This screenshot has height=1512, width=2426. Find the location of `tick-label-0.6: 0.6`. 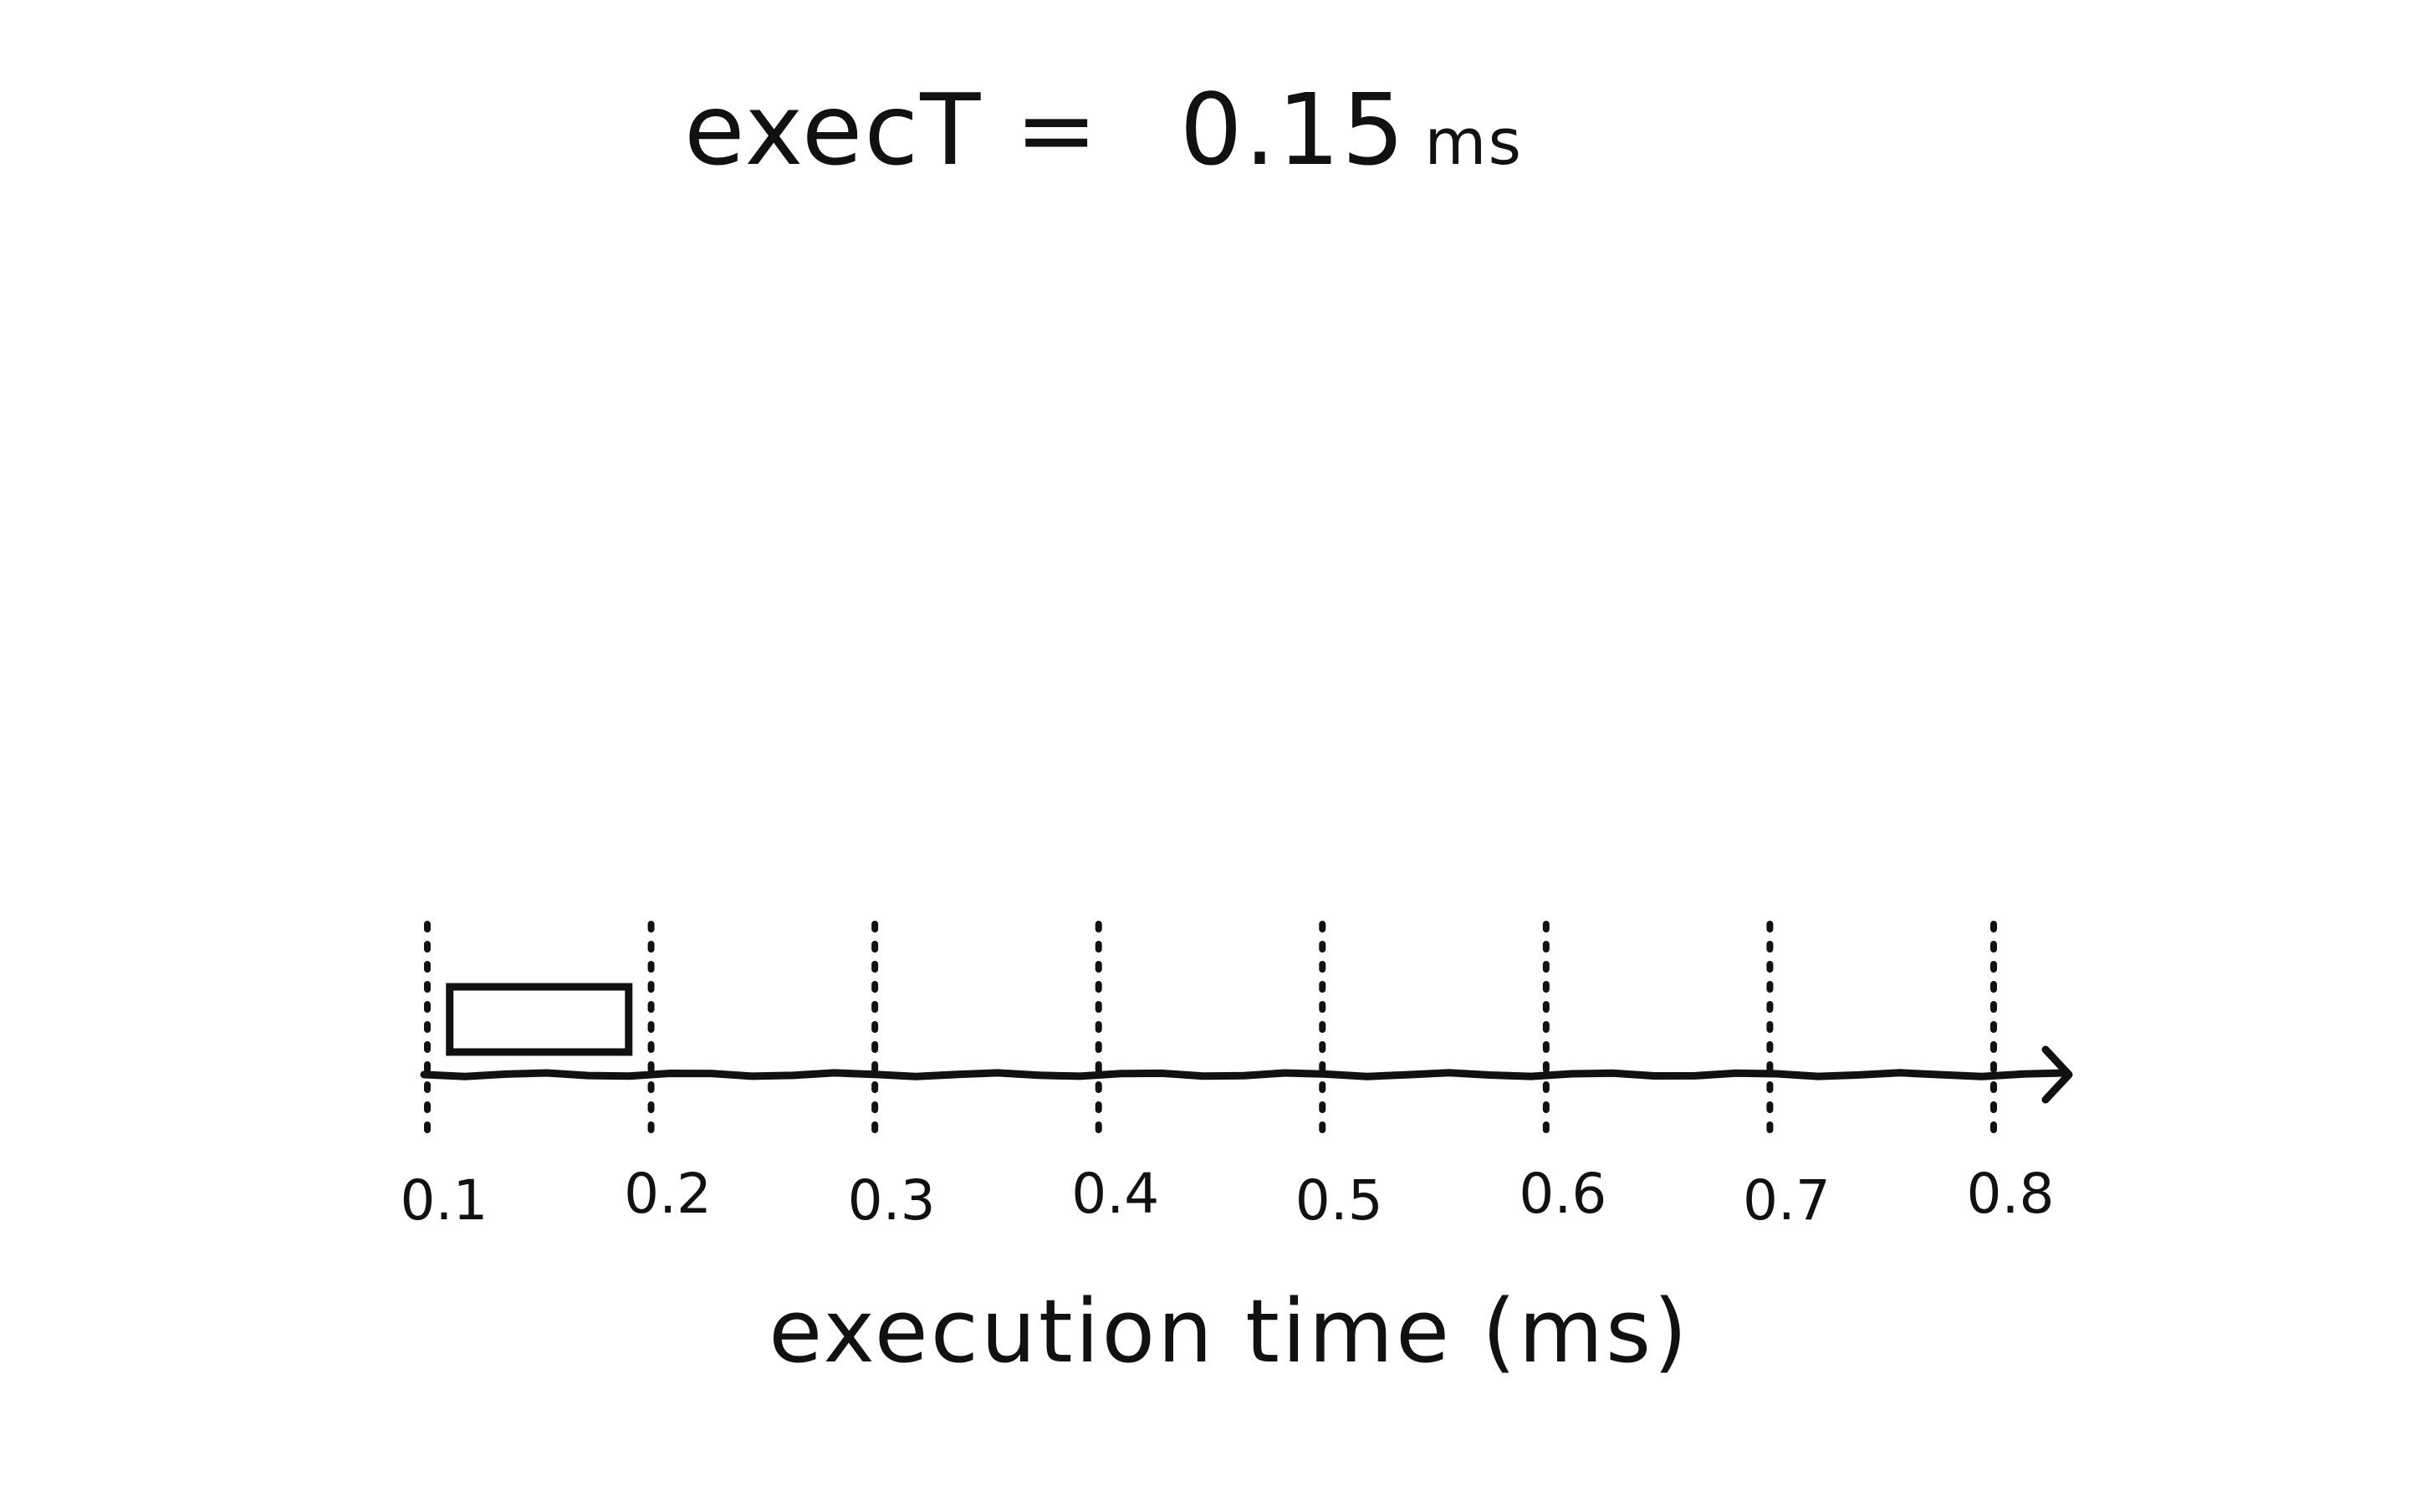

tick-label-0.6: 0.6 is located at coordinates (1562, 1194).